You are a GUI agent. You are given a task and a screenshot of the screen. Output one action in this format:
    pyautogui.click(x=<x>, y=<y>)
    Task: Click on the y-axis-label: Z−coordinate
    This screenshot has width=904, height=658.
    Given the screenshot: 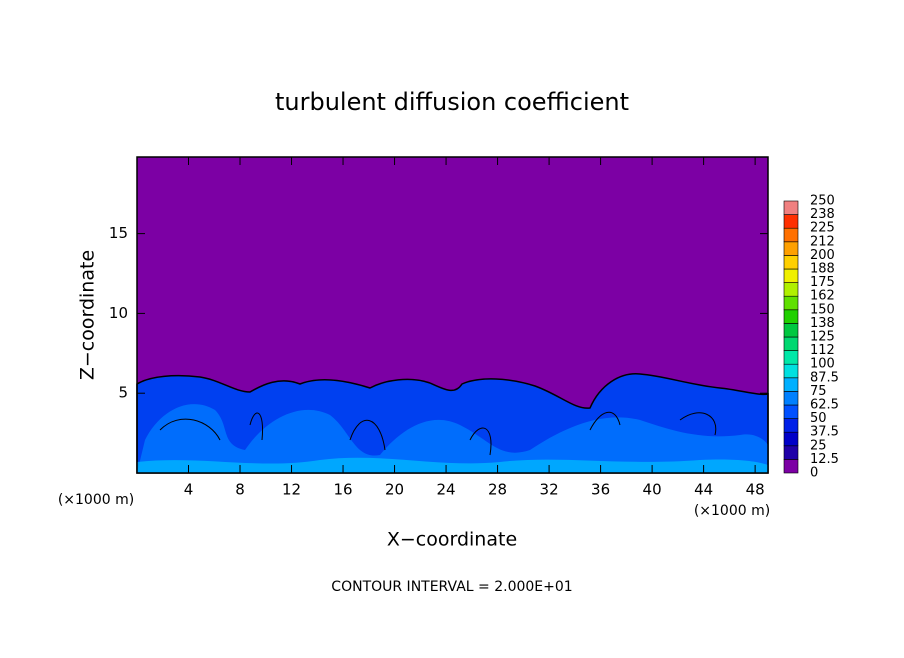 What is the action you would take?
    pyautogui.click(x=88, y=315)
    